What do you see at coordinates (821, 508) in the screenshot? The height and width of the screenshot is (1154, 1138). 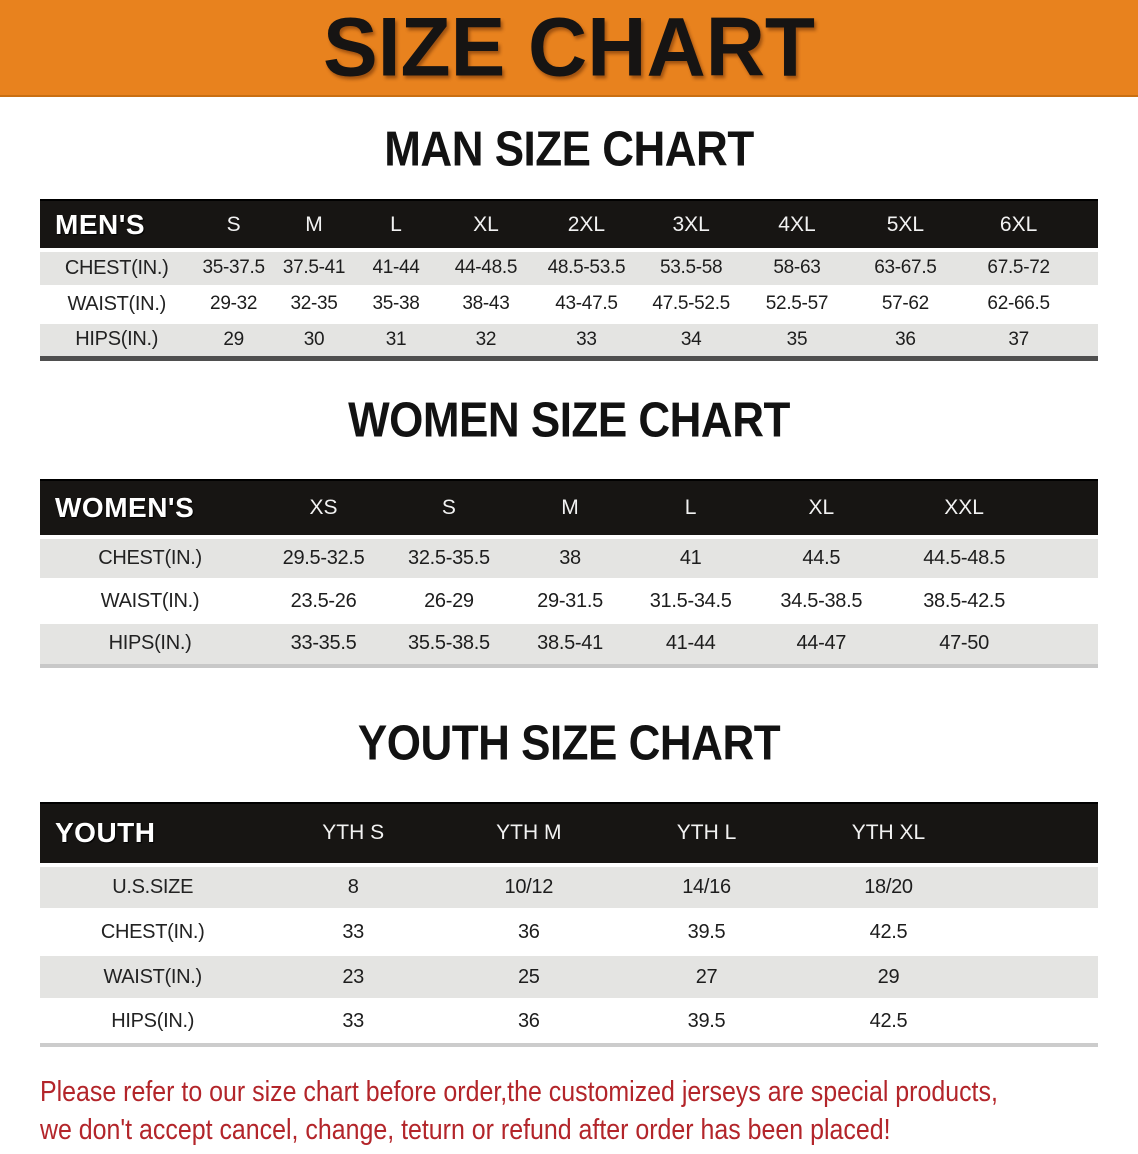 I see `column-header: XL` at bounding box center [821, 508].